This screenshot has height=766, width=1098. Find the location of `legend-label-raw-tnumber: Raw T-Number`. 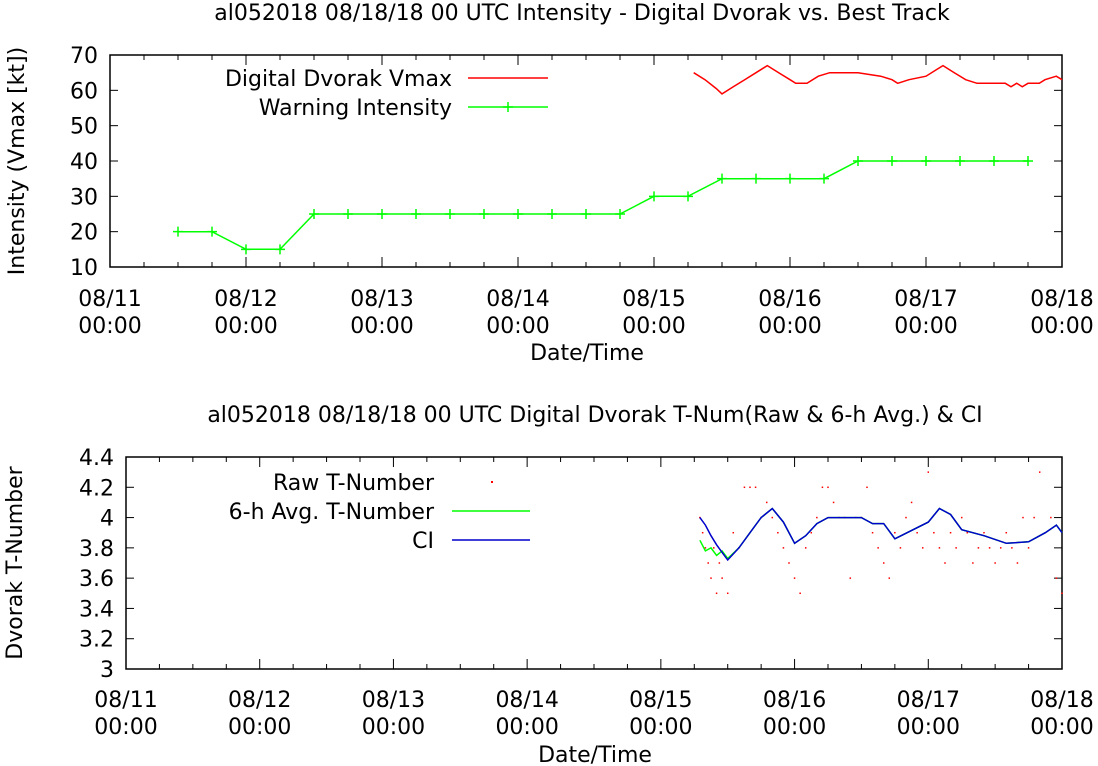

legend-label-raw-tnumber: Raw T-Number is located at coordinates (354, 483).